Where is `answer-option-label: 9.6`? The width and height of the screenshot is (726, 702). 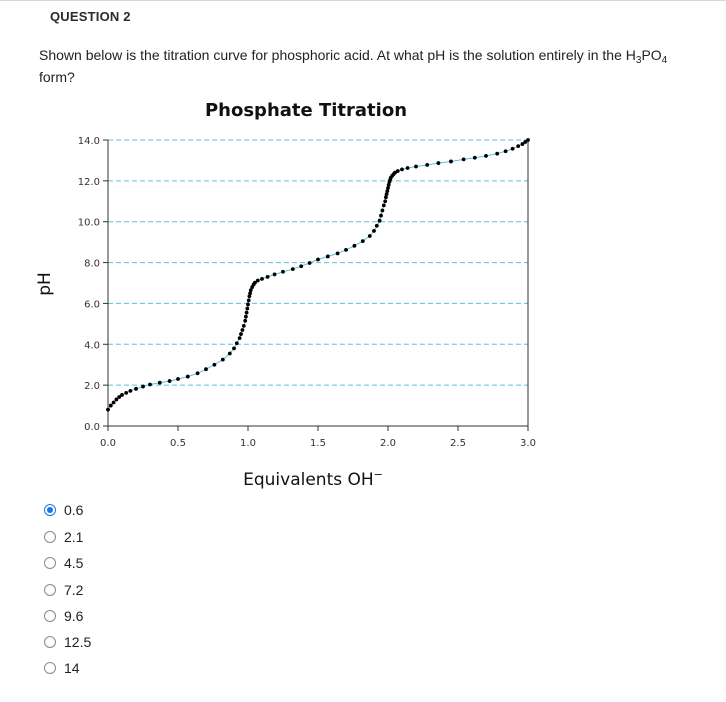
answer-option-label: 9.6 is located at coordinates (74, 616).